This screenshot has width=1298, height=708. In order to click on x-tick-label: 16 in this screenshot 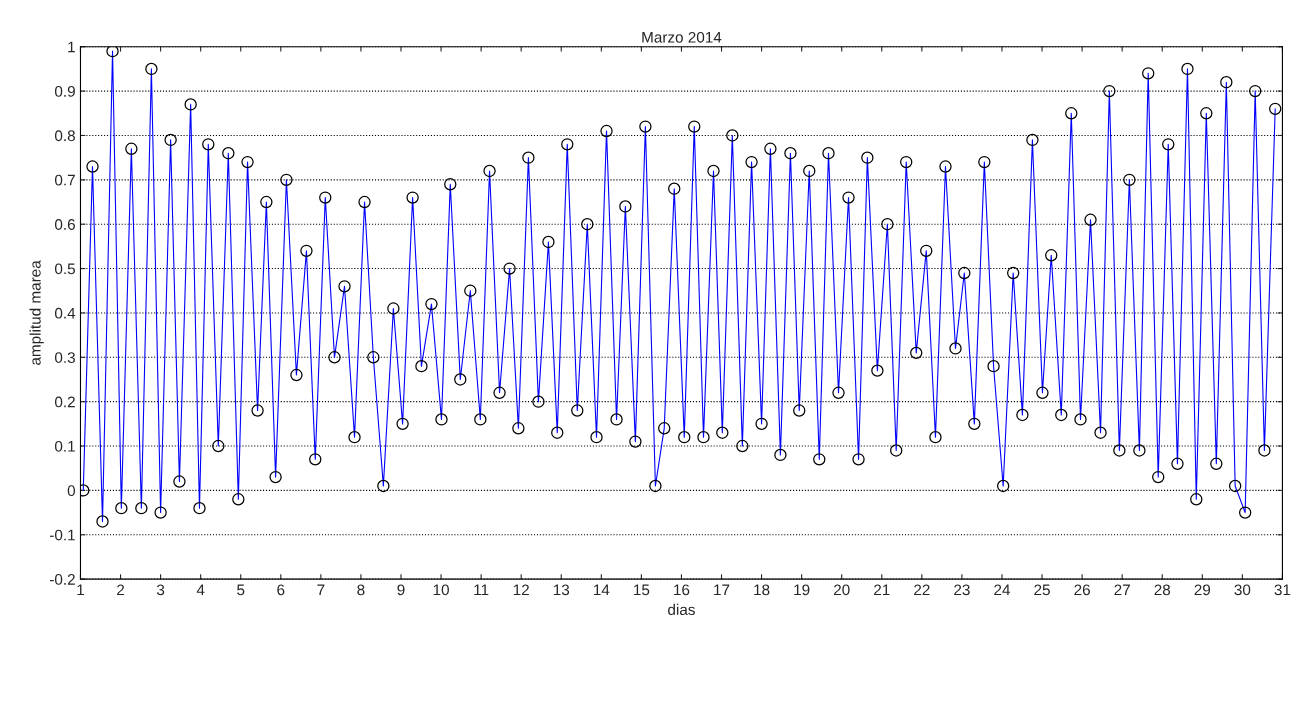, I will do `click(682, 590)`.